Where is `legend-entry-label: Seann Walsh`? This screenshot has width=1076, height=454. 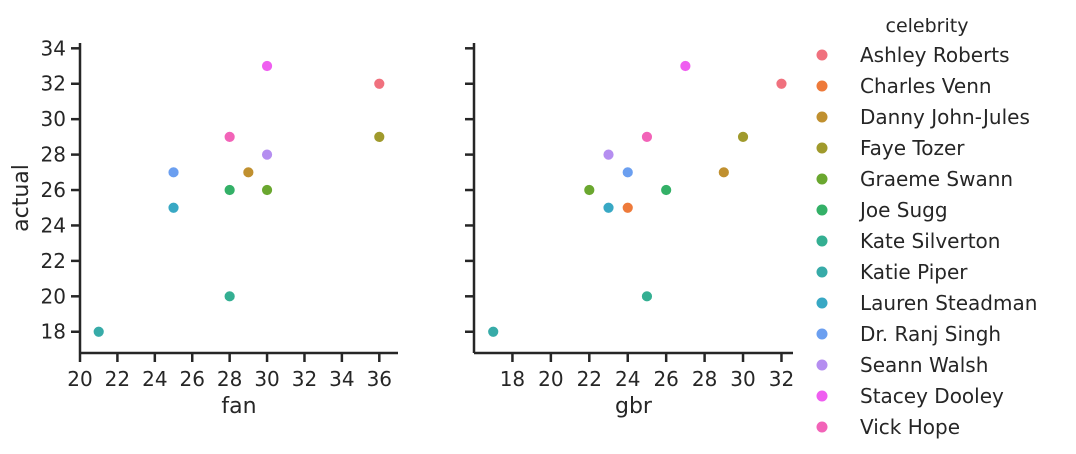 legend-entry-label: Seann Walsh is located at coordinates (924, 365).